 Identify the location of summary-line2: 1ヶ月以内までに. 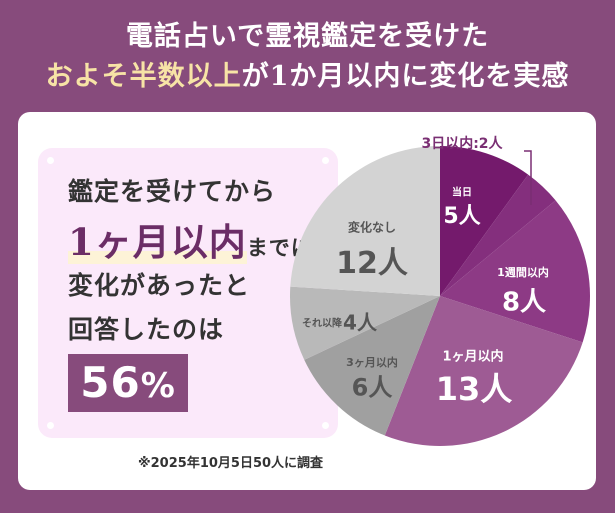
(190, 239).